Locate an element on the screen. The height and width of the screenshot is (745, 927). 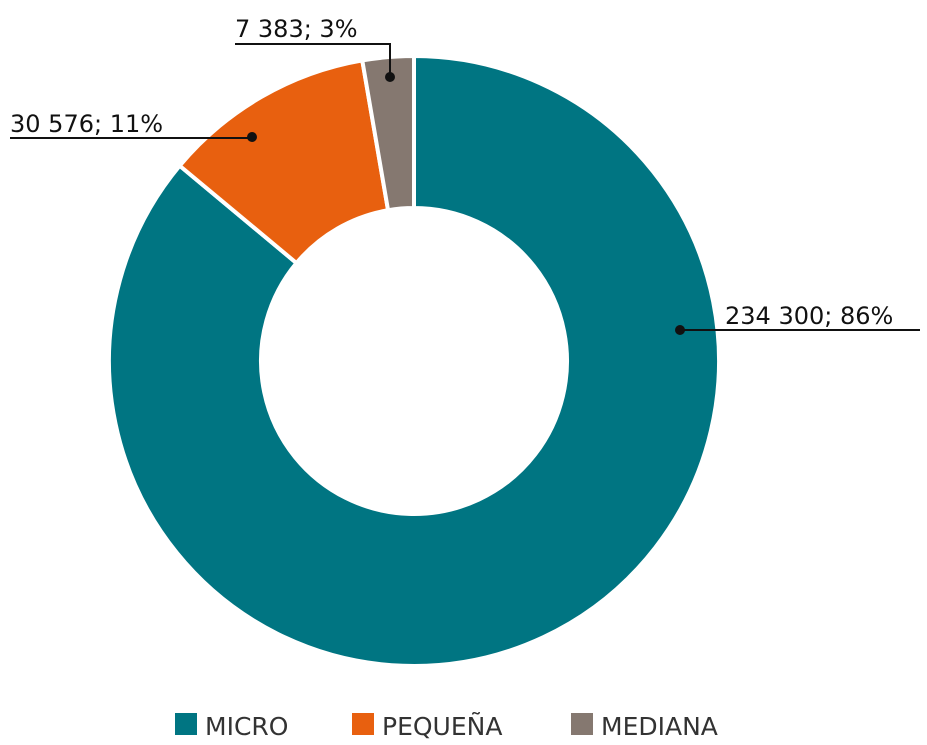
legend-label: PEQUEÑA is located at coordinates (442, 726).